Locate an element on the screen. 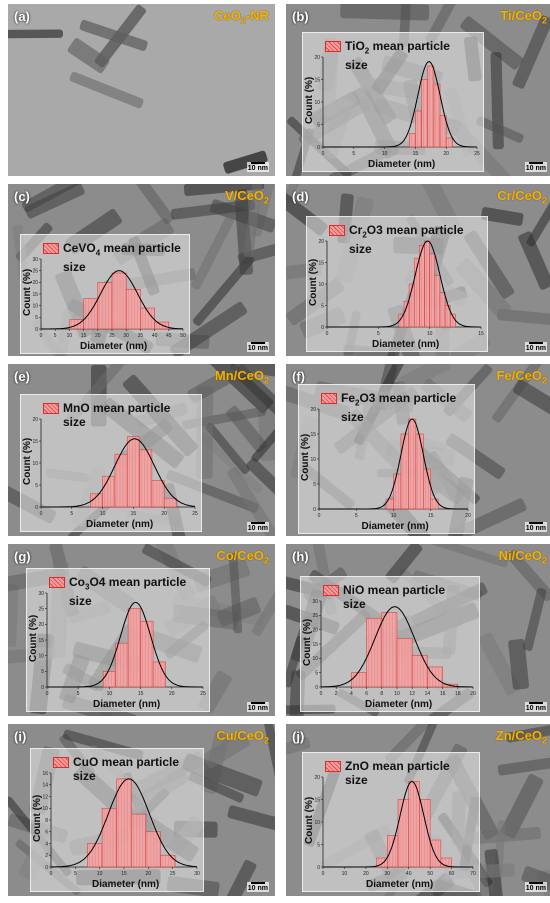 The image size is (550, 903). sample-label: Mn/CeO2 is located at coordinates (241, 377).